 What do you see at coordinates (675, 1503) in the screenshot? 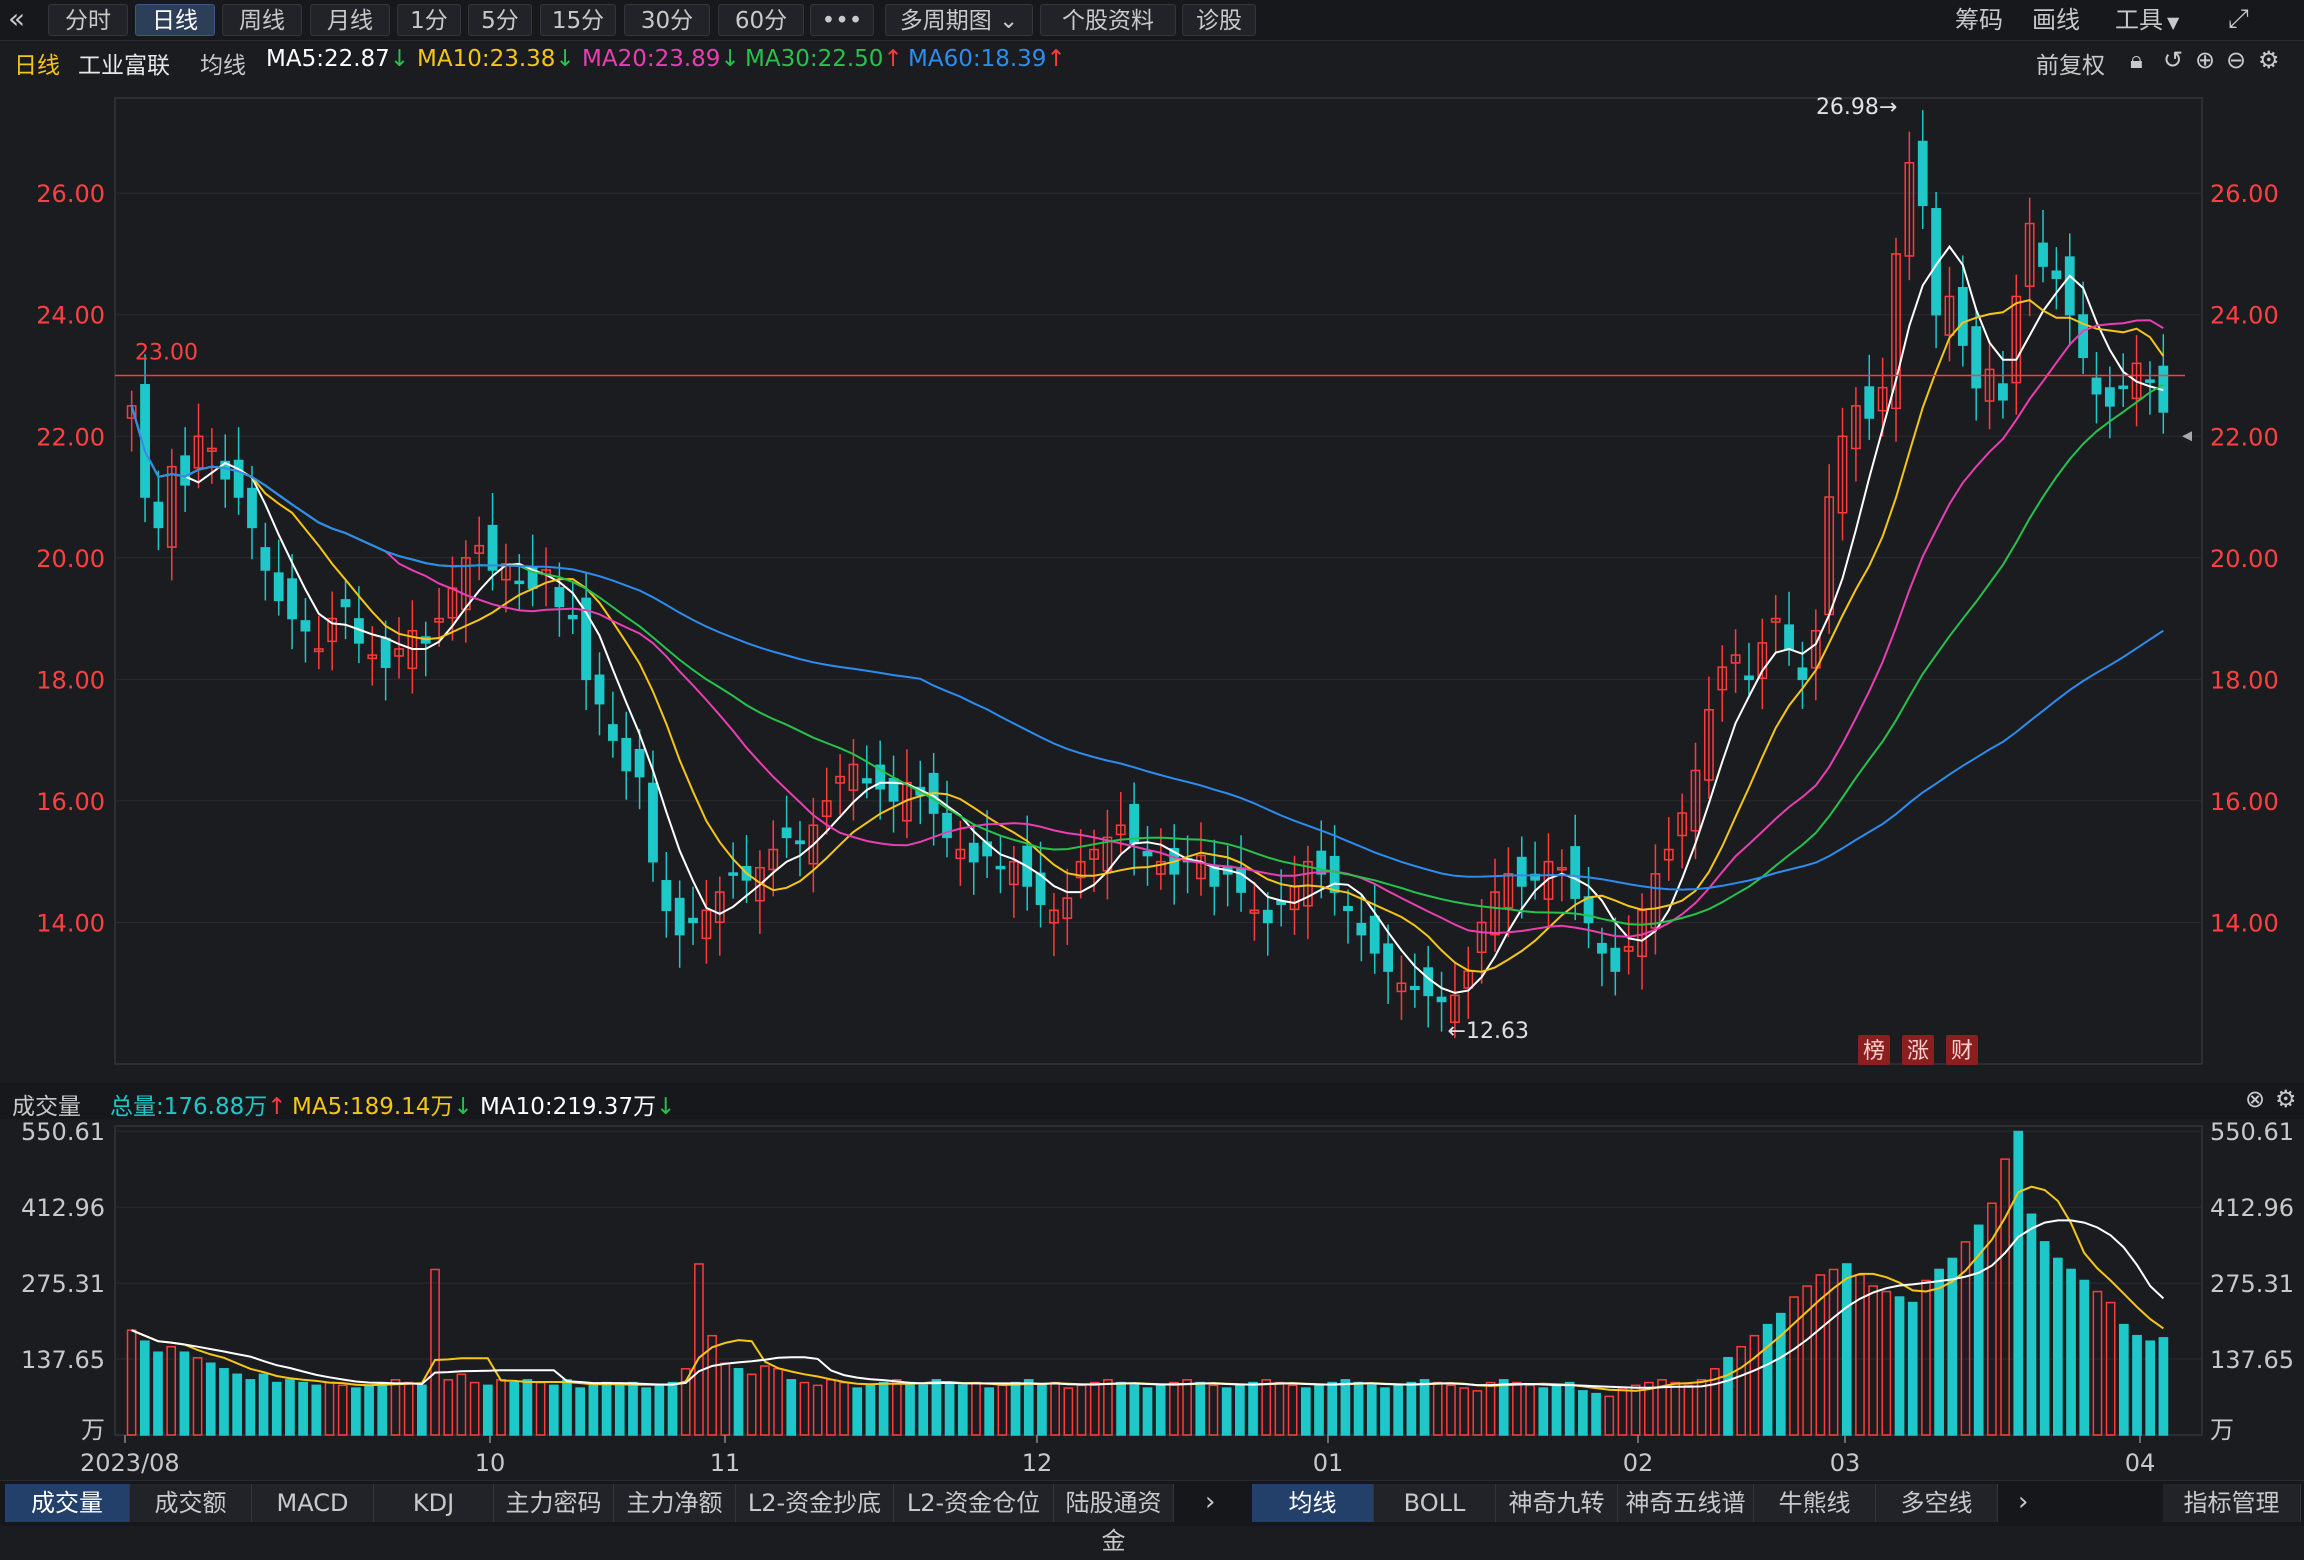
I see `indicator-tab-5: 主力净额` at bounding box center [675, 1503].